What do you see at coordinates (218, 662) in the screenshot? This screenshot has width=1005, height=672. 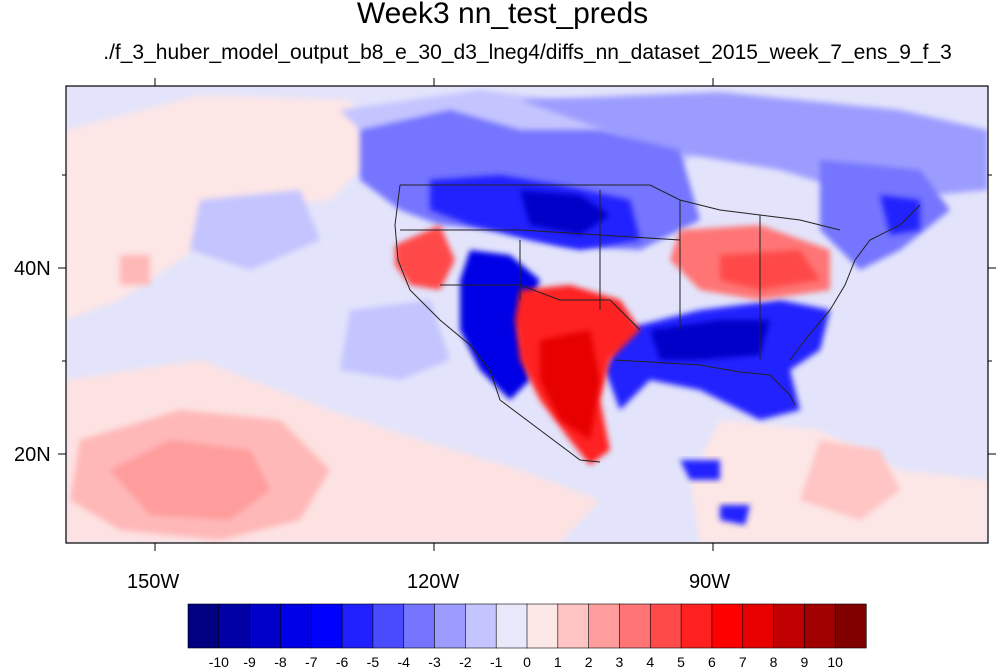 I see `colorbar-tick-label: -10` at bounding box center [218, 662].